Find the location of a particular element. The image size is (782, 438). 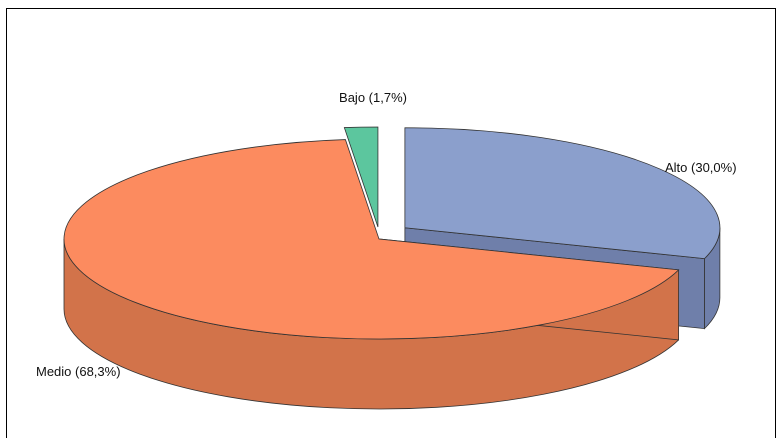

slice-label-bajo: Bajo (1,7%) is located at coordinates (373, 97).